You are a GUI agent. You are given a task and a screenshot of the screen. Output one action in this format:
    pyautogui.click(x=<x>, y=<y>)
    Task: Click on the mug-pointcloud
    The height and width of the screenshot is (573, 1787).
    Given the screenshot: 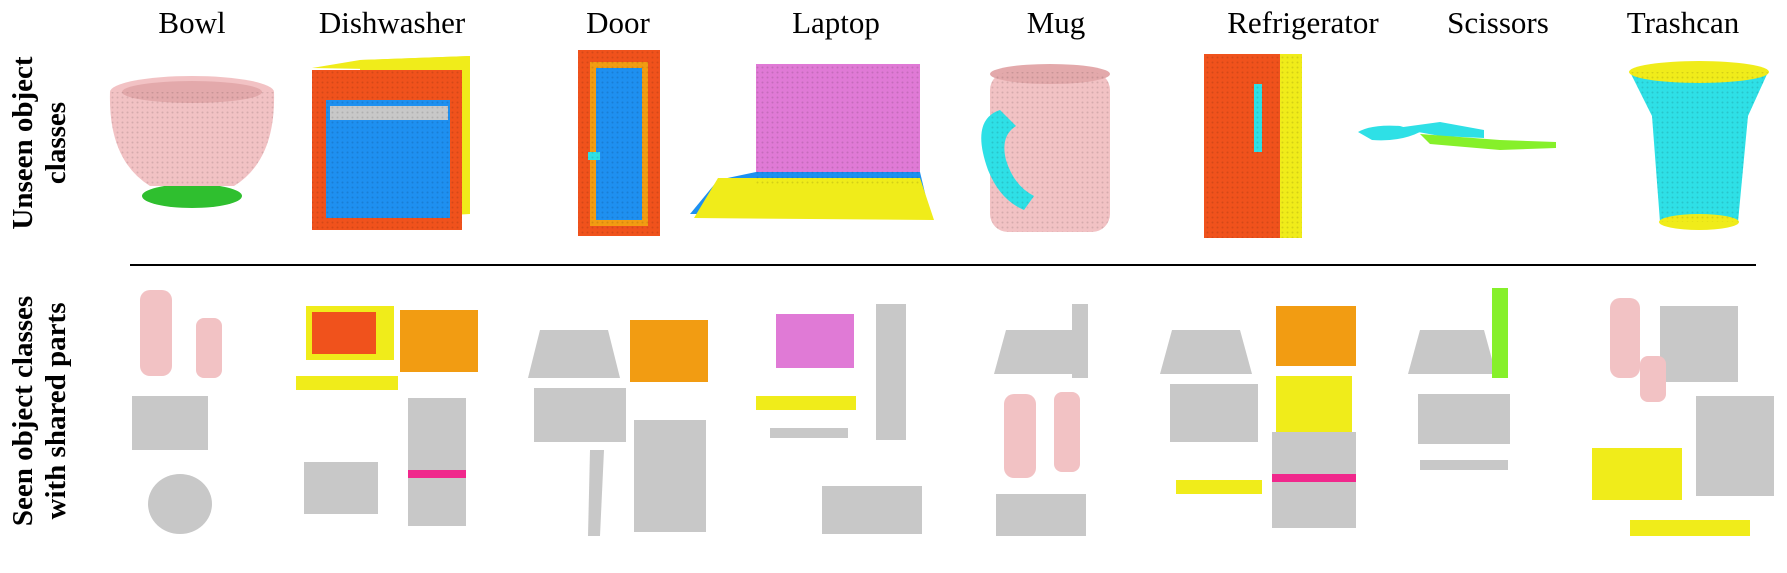 What is the action you would take?
    pyautogui.click(x=1045, y=148)
    